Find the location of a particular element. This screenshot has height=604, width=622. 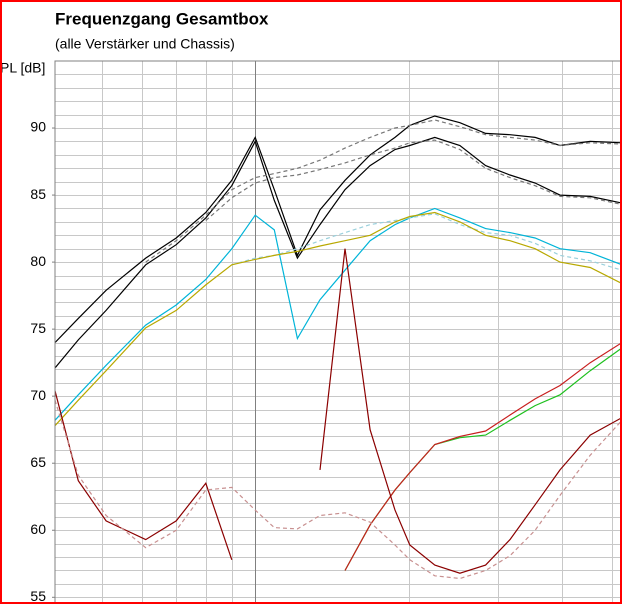

y-tick-label: 80 is located at coordinates (38, 261).